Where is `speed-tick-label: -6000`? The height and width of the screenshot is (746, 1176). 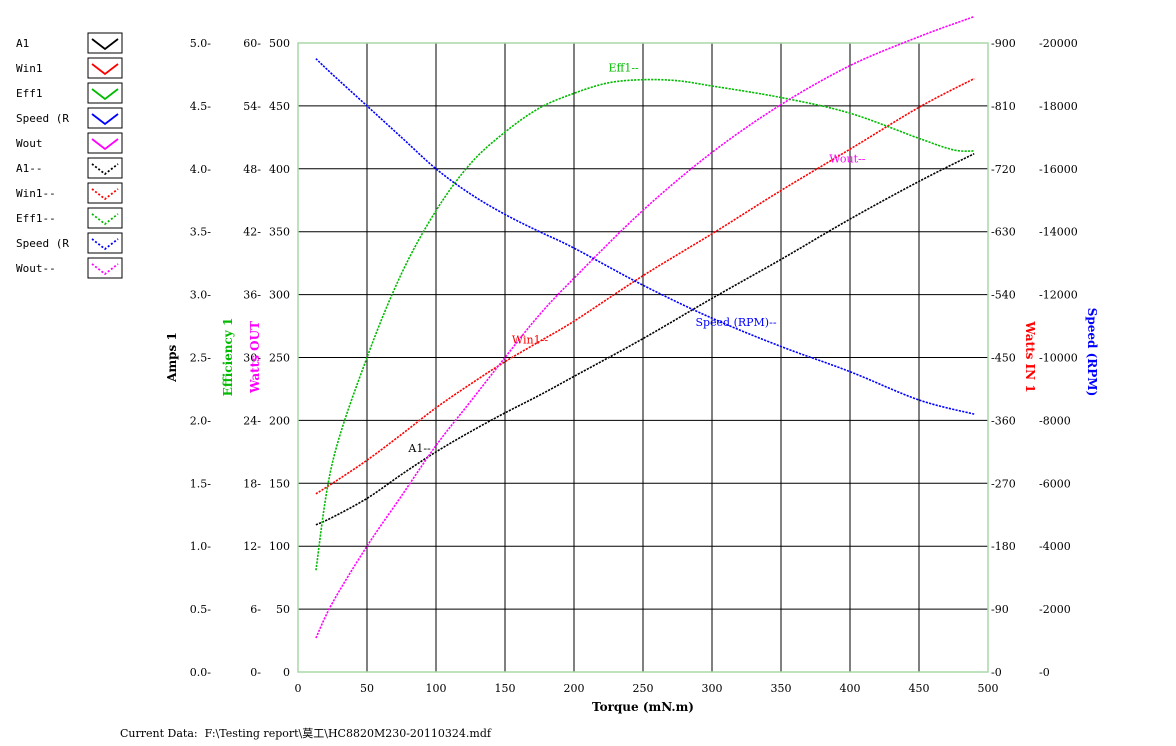
speed-tick-label: -6000 is located at coordinates (1055, 483).